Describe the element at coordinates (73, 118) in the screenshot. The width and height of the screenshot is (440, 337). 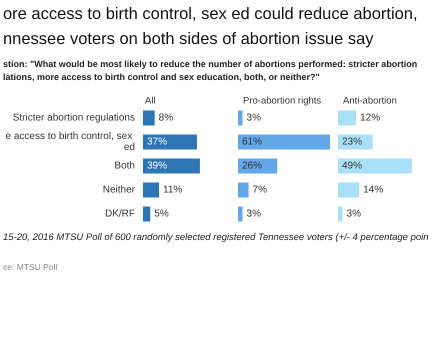
I see `y-tick-label: Stricter abortion regulations` at that location.